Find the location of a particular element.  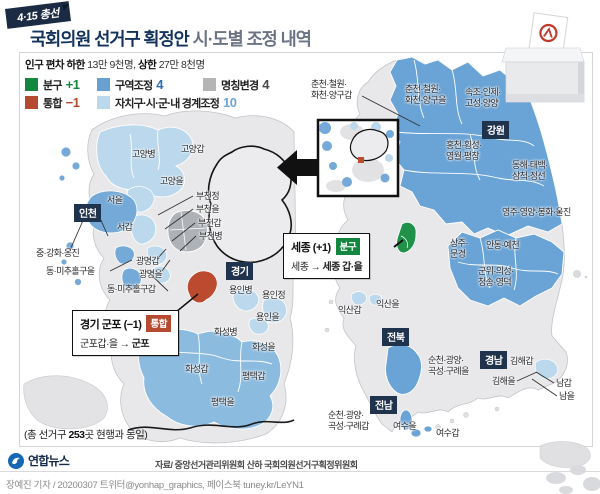

sejong-callout-title: 세종 (+1) is located at coordinates (311, 247).